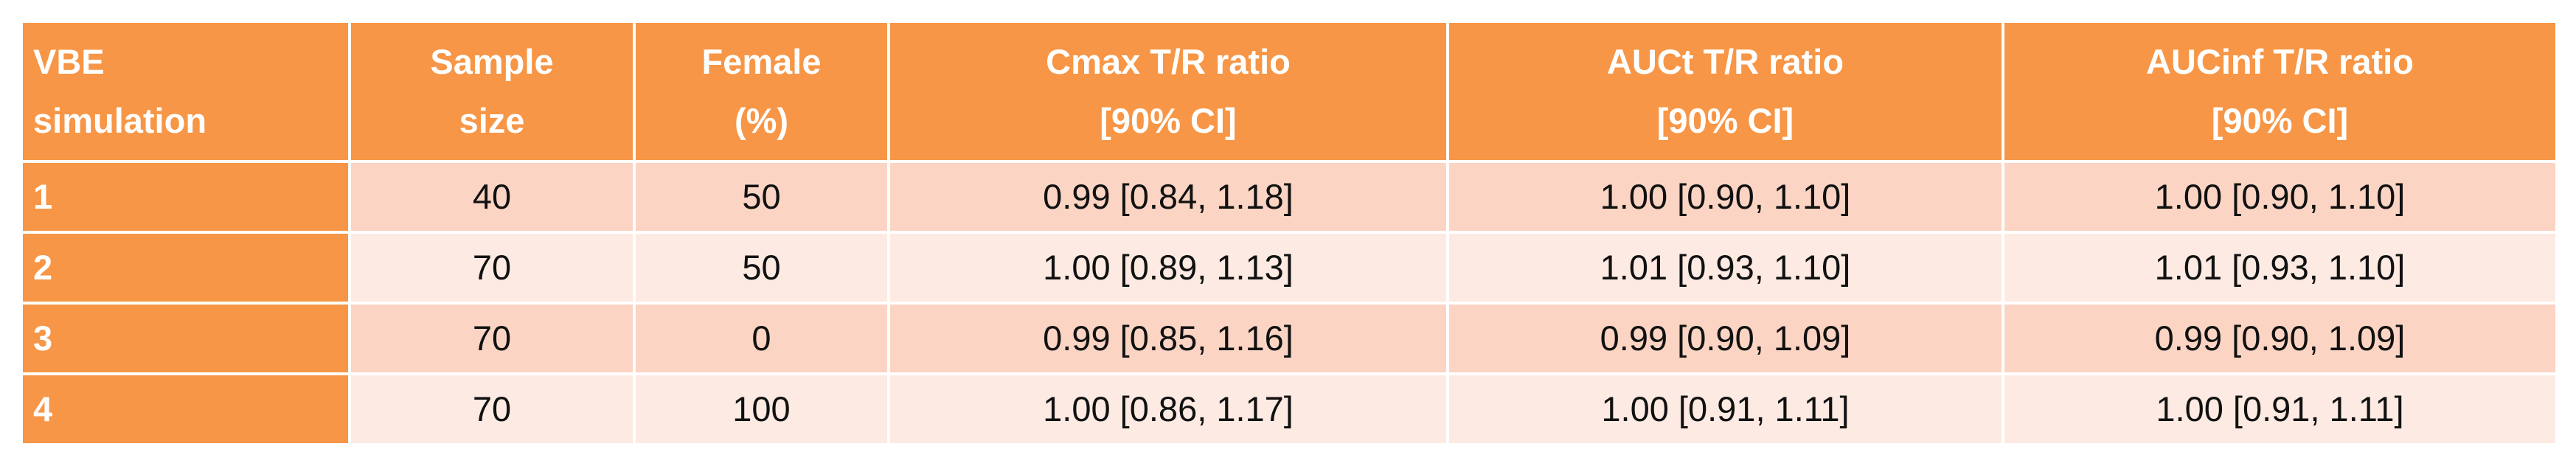 The image size is (2576, 452). I want to click on table-cell: 40, so click(492, 197).